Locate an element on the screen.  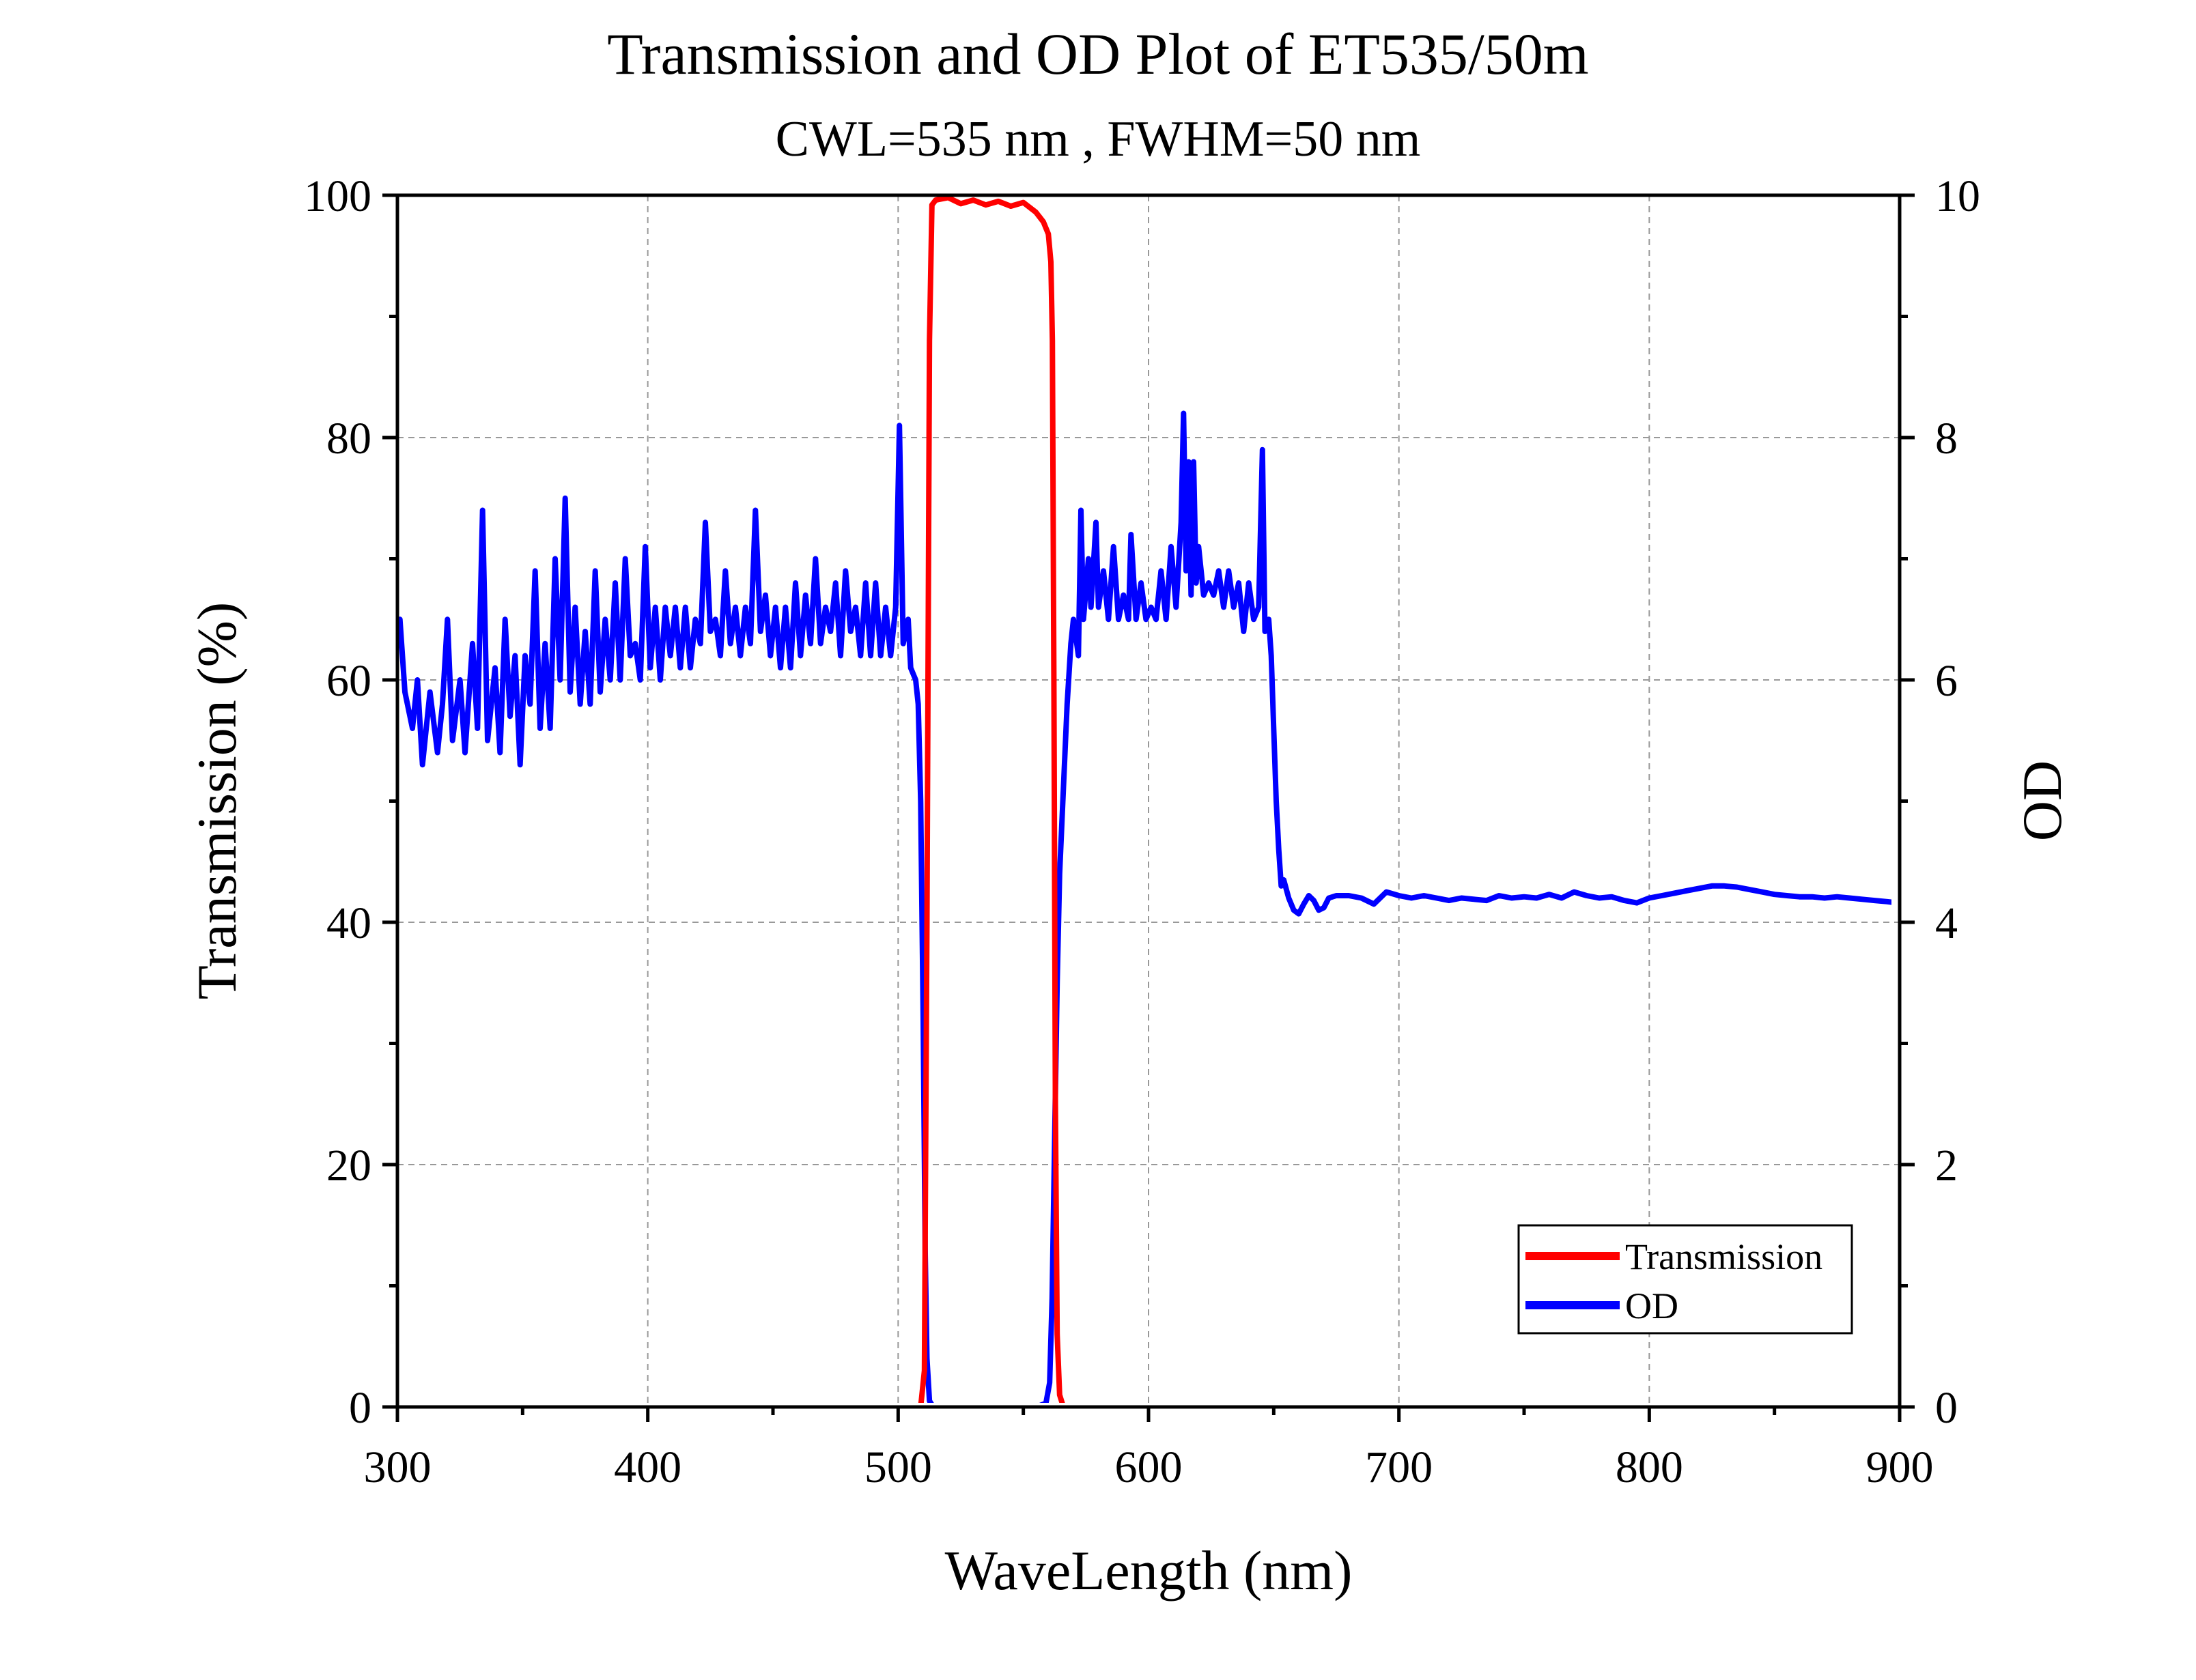
chart-title: Transmission and OD Plot of ET535/50m is located at coordinates (1097, 54).